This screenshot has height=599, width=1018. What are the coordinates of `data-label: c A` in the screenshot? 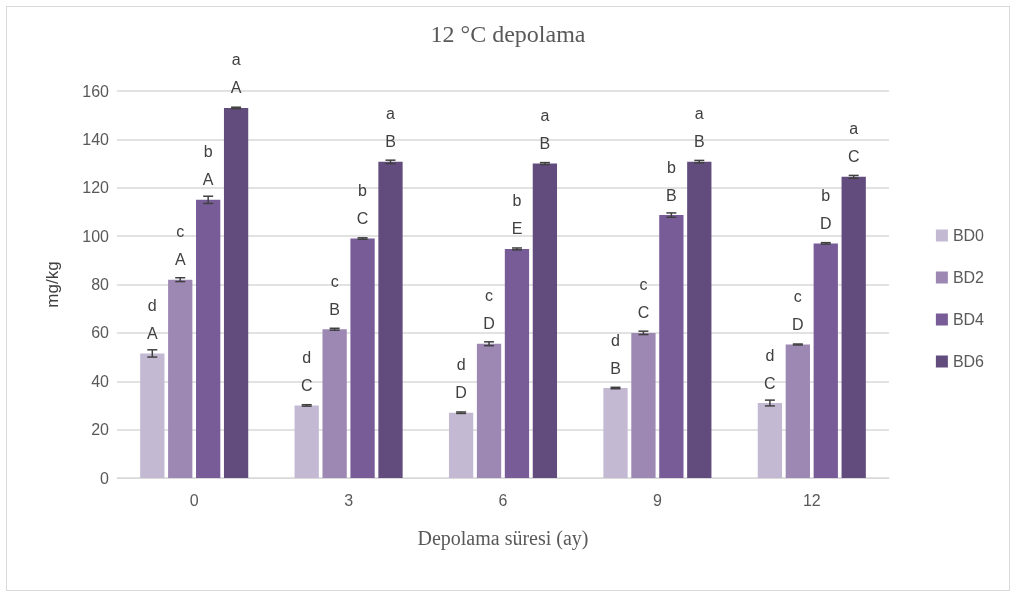 It's located at (180, 246).